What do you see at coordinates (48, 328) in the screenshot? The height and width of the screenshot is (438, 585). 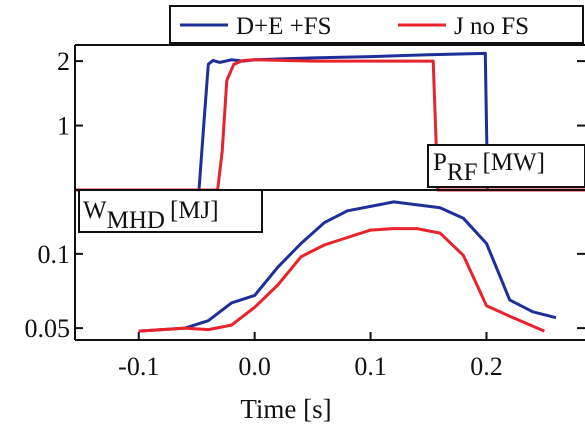 I see `bottom-y-tick-label: 0.05` at bounding box center [48, 328].